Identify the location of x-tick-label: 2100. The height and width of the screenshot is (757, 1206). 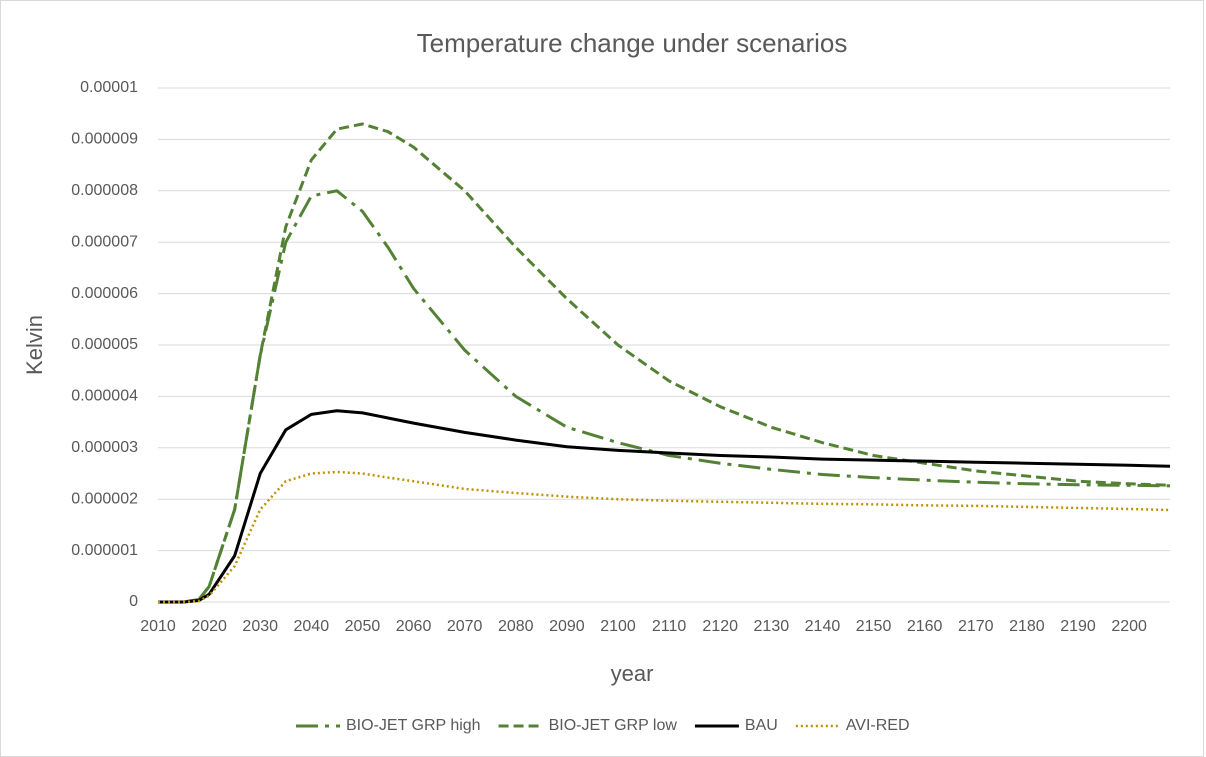
(618, 626).